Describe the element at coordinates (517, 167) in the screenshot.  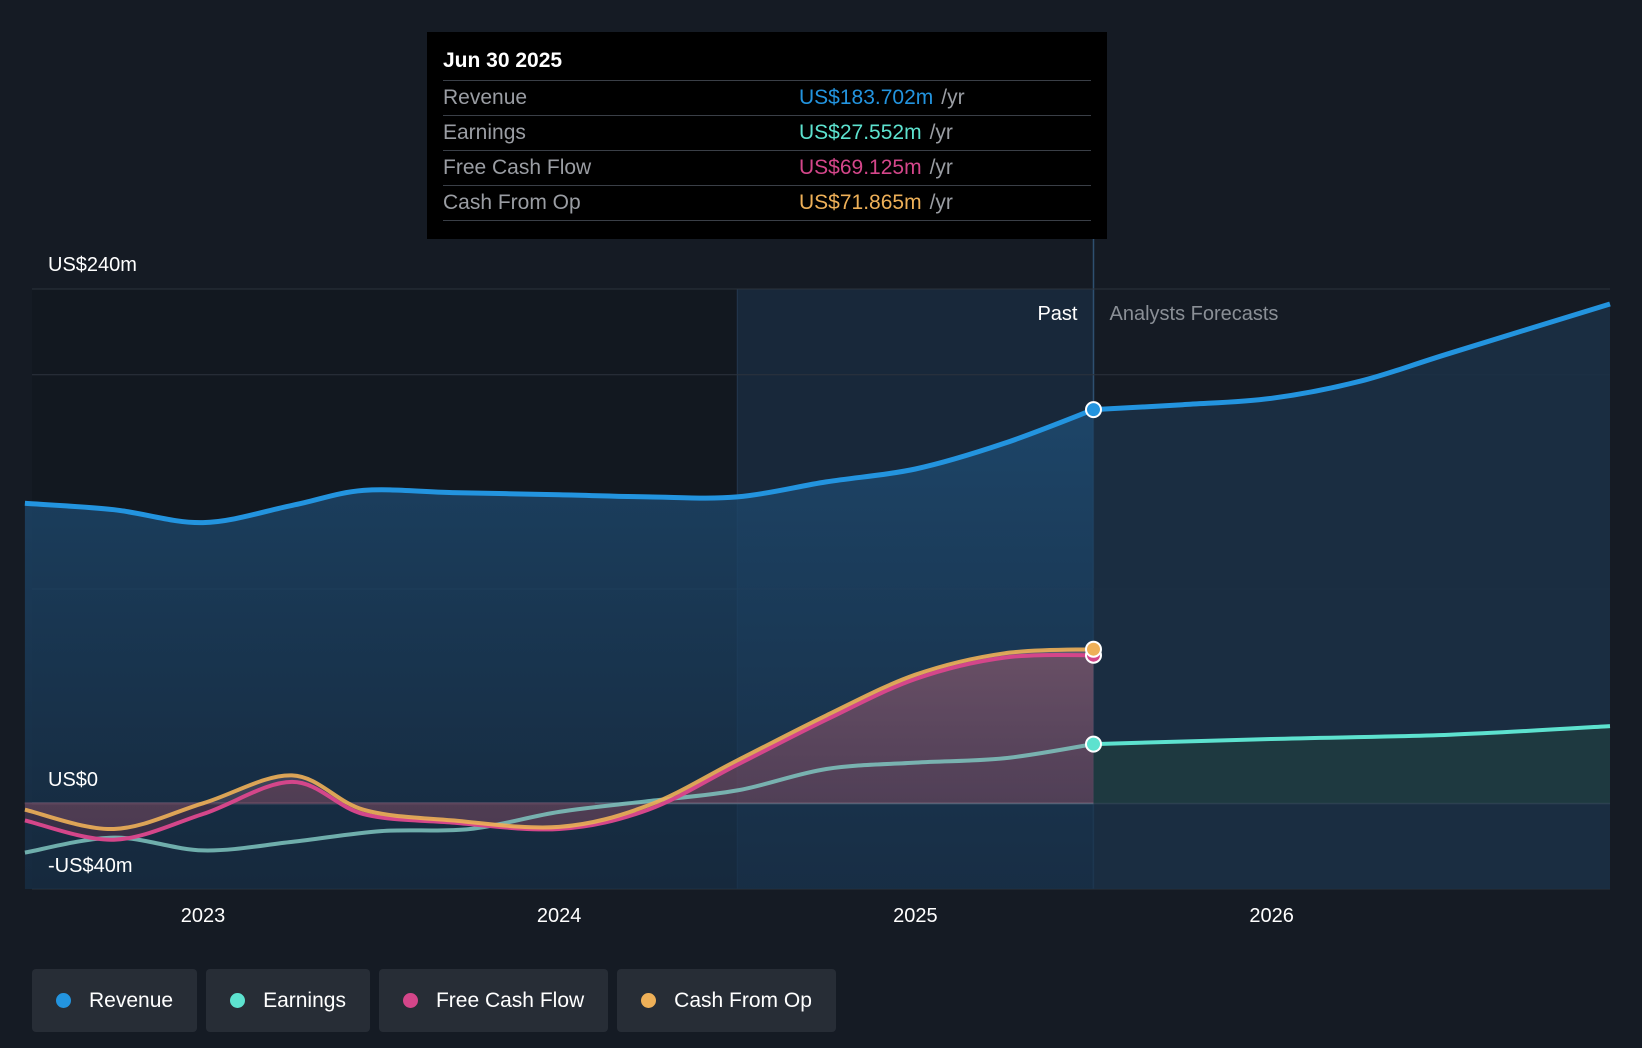
I see `tooltip-label: Free Cash Flow` at that location.